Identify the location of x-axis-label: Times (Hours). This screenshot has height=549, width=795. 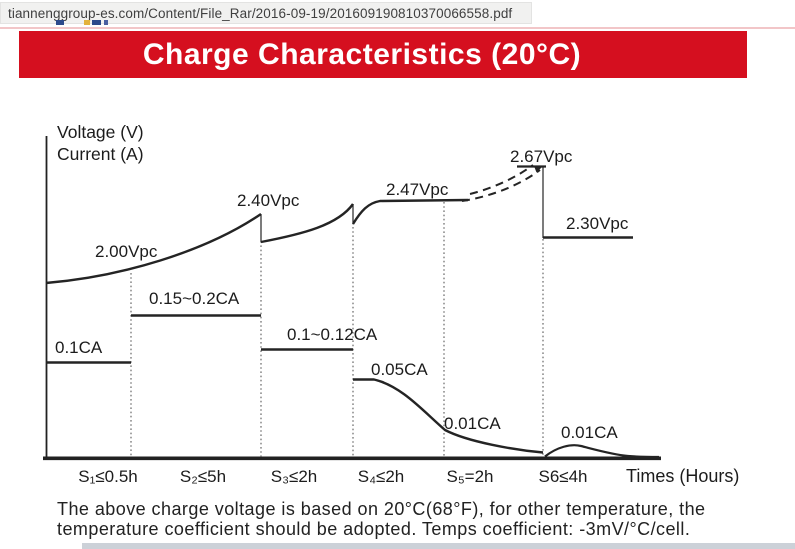
(683, 476).